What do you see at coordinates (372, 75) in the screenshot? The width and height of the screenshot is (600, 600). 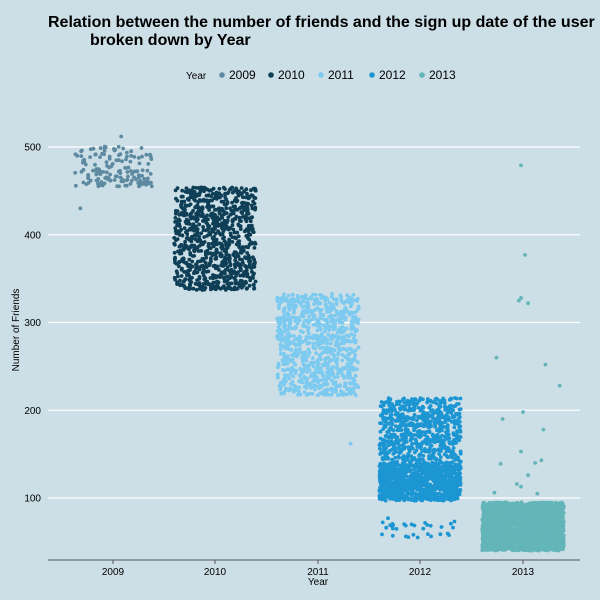 I see `legend-marker-2012` at bounding box center [372, 75].